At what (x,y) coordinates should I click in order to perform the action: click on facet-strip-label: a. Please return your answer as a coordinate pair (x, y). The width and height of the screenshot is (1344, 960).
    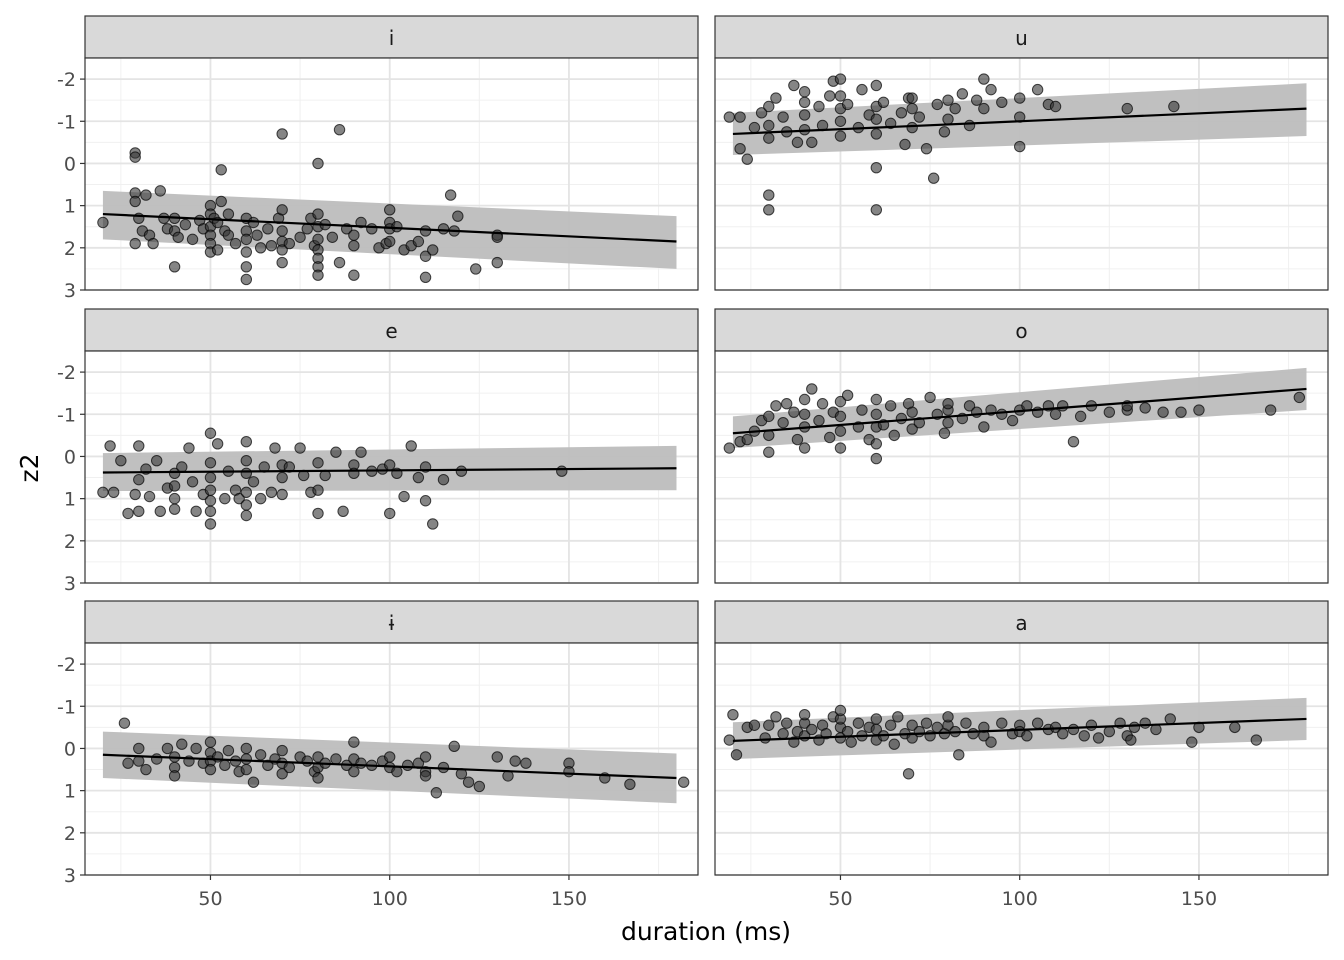
    Looking at the image, I should click on (1021, 623).